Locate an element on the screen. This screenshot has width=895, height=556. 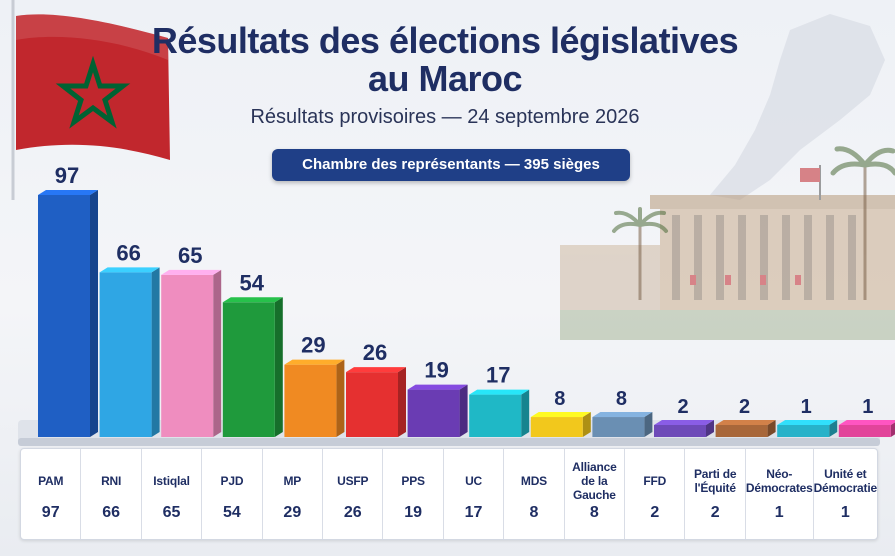
table-column: RNI 66 is located at coordinates (111, 494).